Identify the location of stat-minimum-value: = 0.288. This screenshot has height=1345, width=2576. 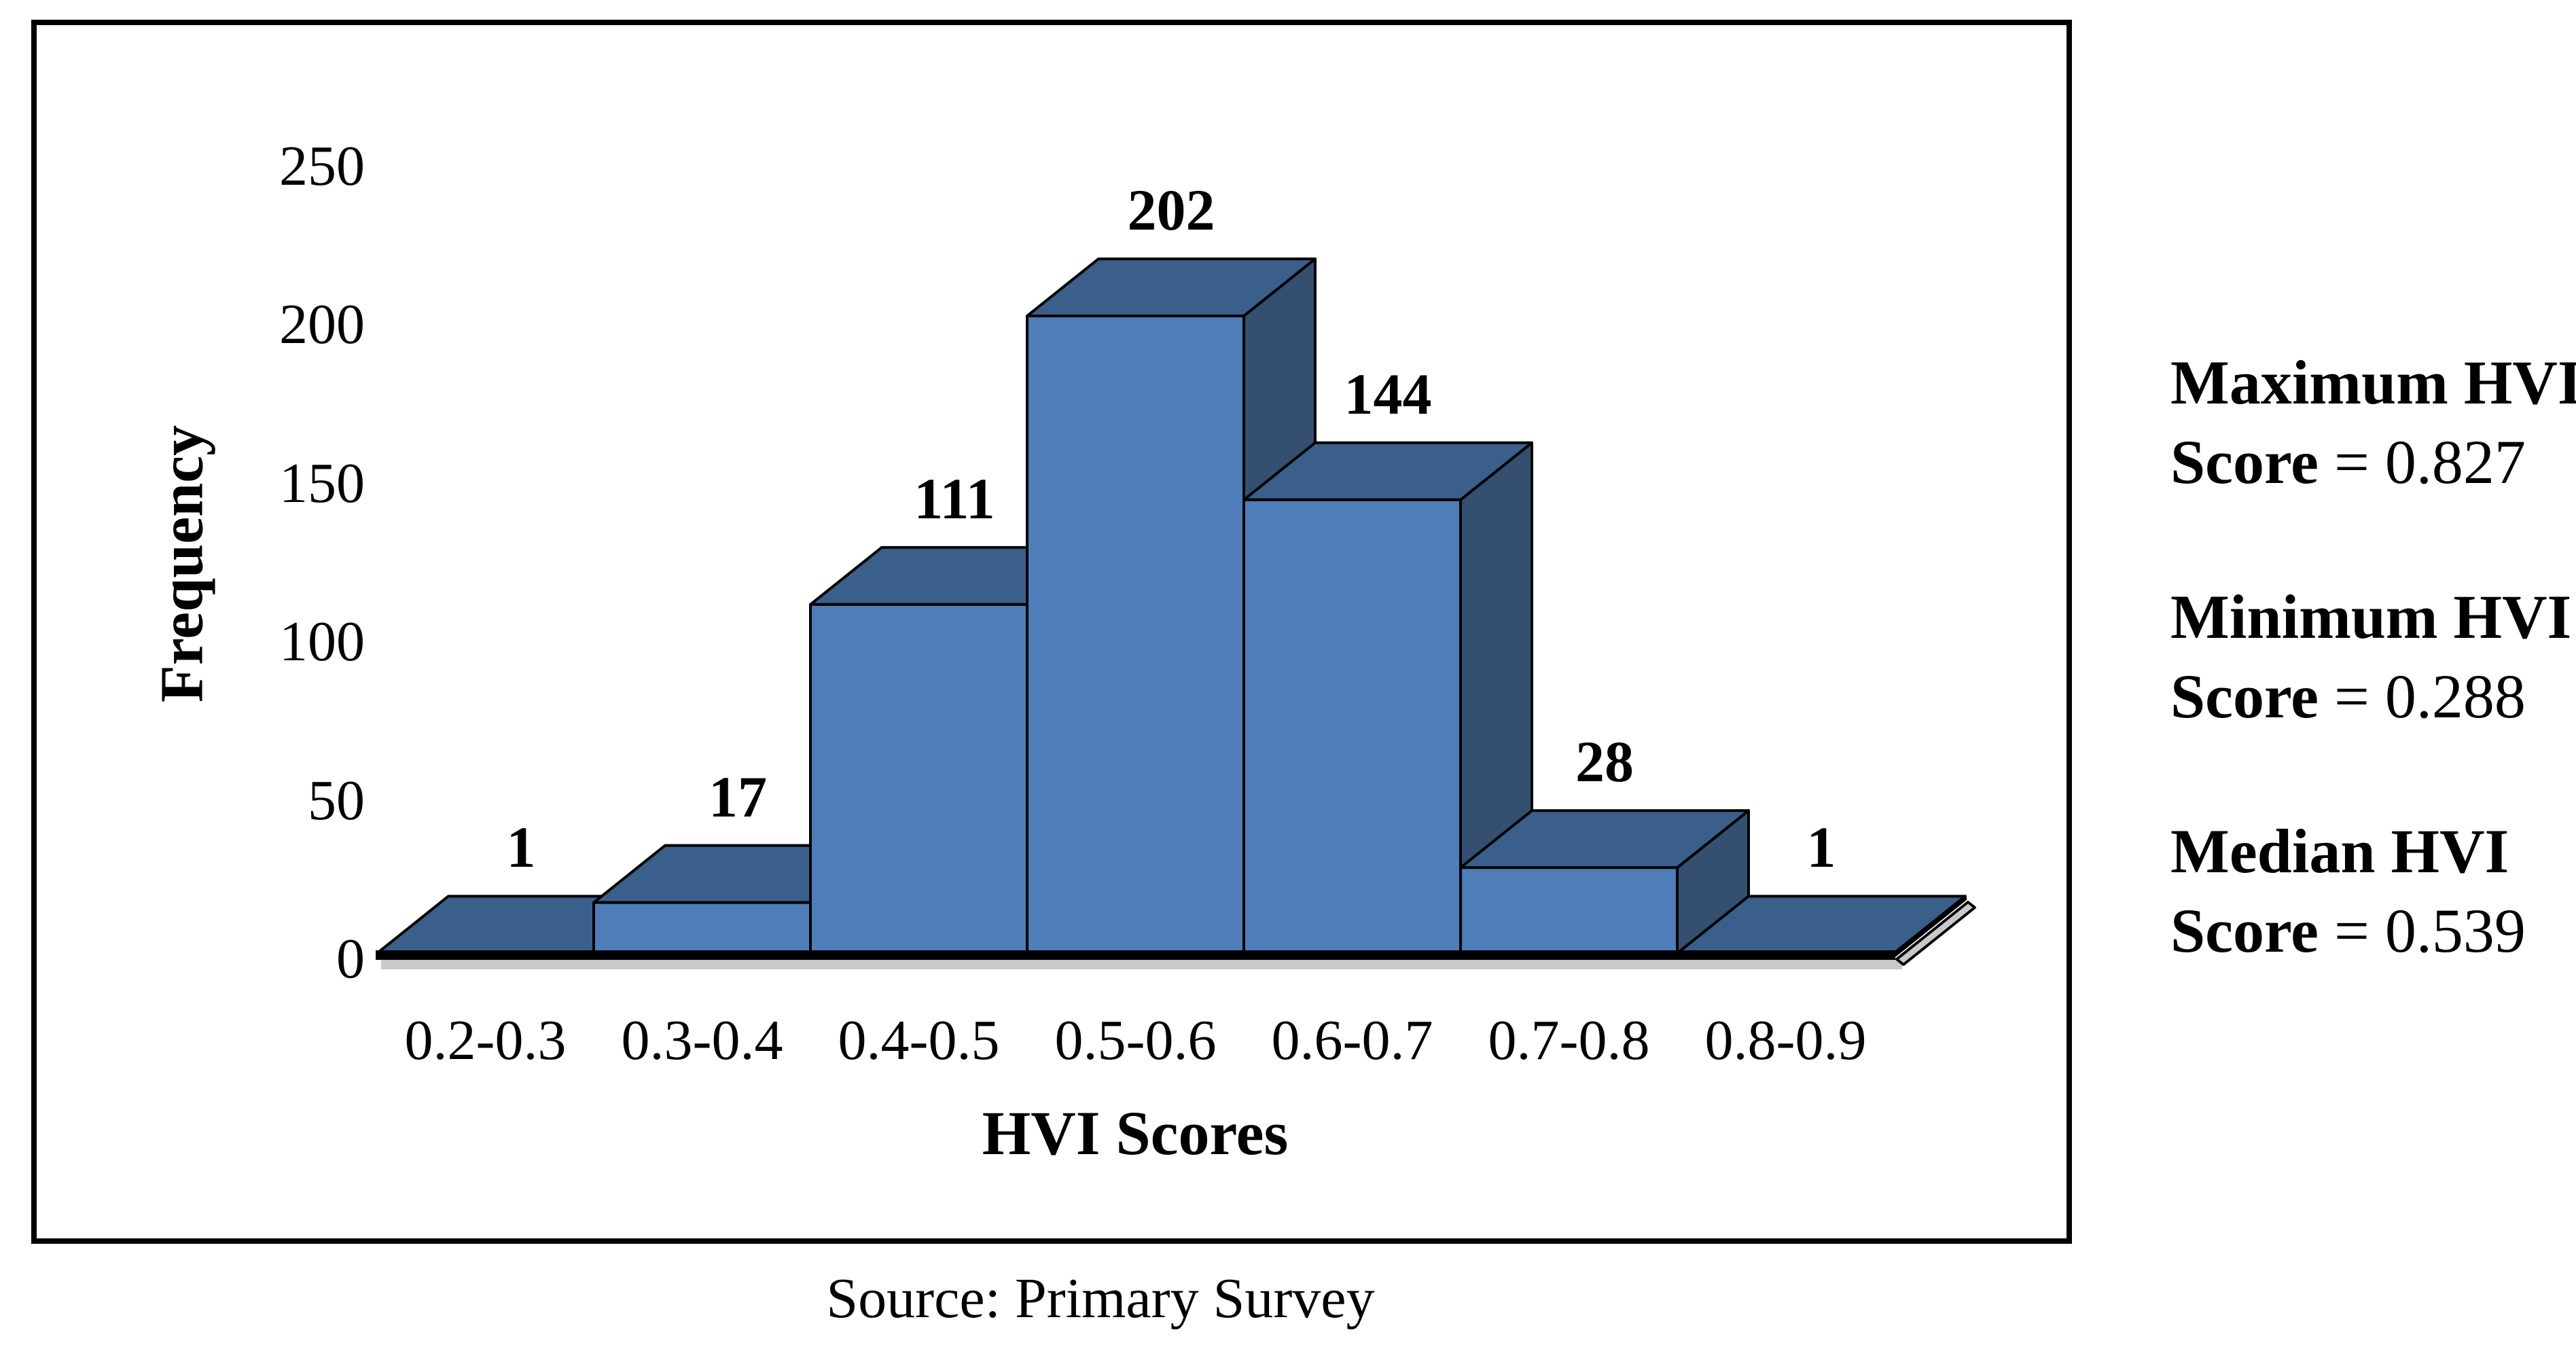
(2430, 697).